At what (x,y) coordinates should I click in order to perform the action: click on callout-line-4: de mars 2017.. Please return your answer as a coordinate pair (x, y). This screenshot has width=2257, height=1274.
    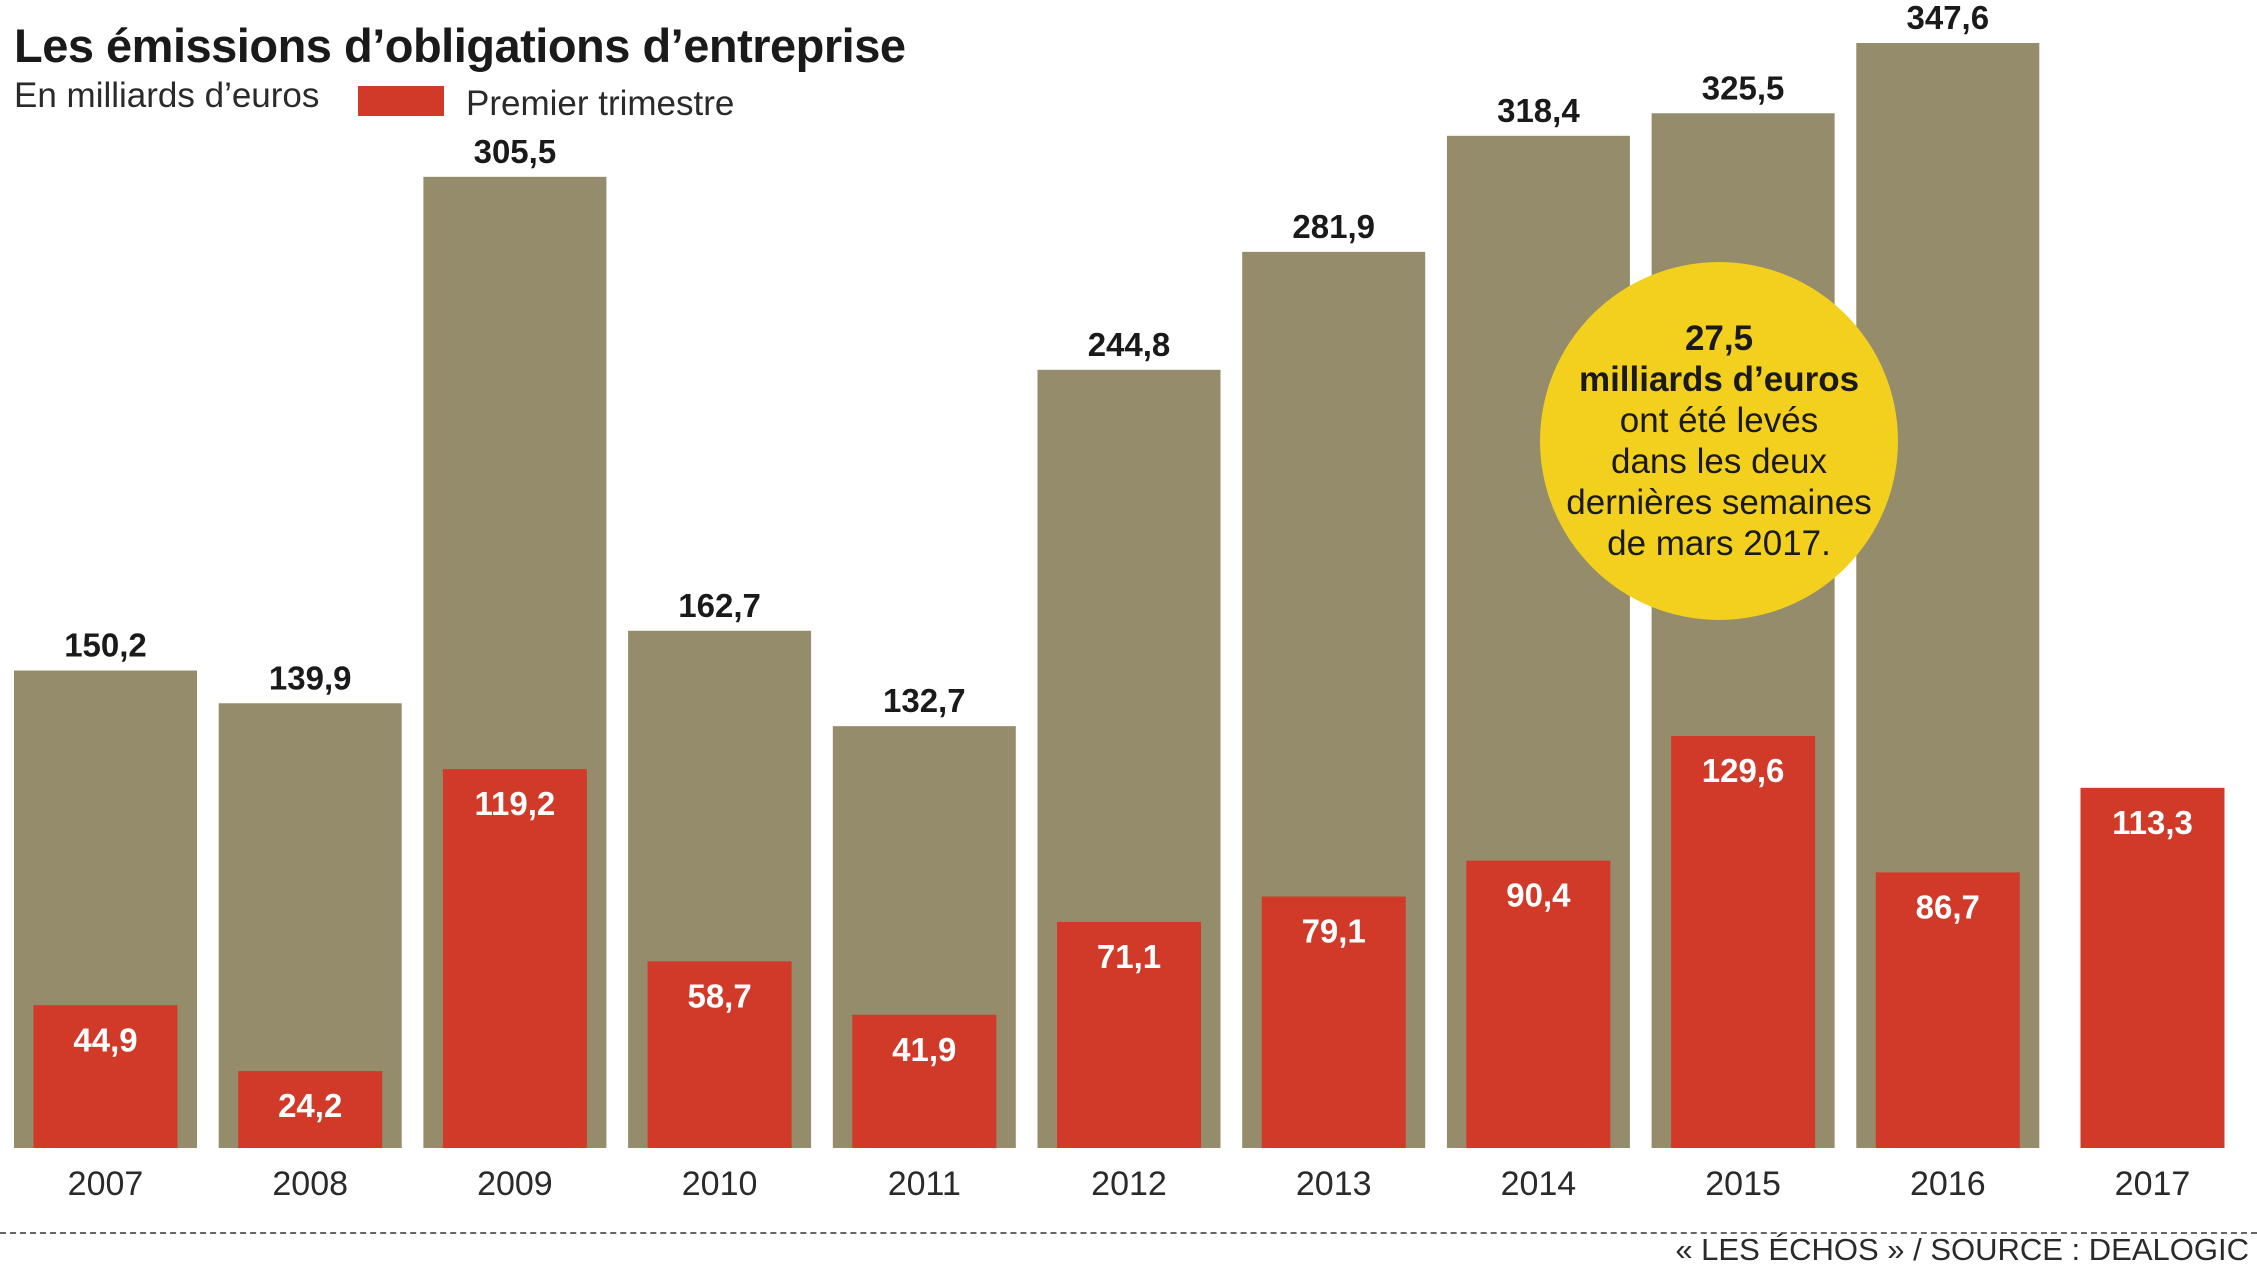
    Looking at the image, I should click on (1719, 543).